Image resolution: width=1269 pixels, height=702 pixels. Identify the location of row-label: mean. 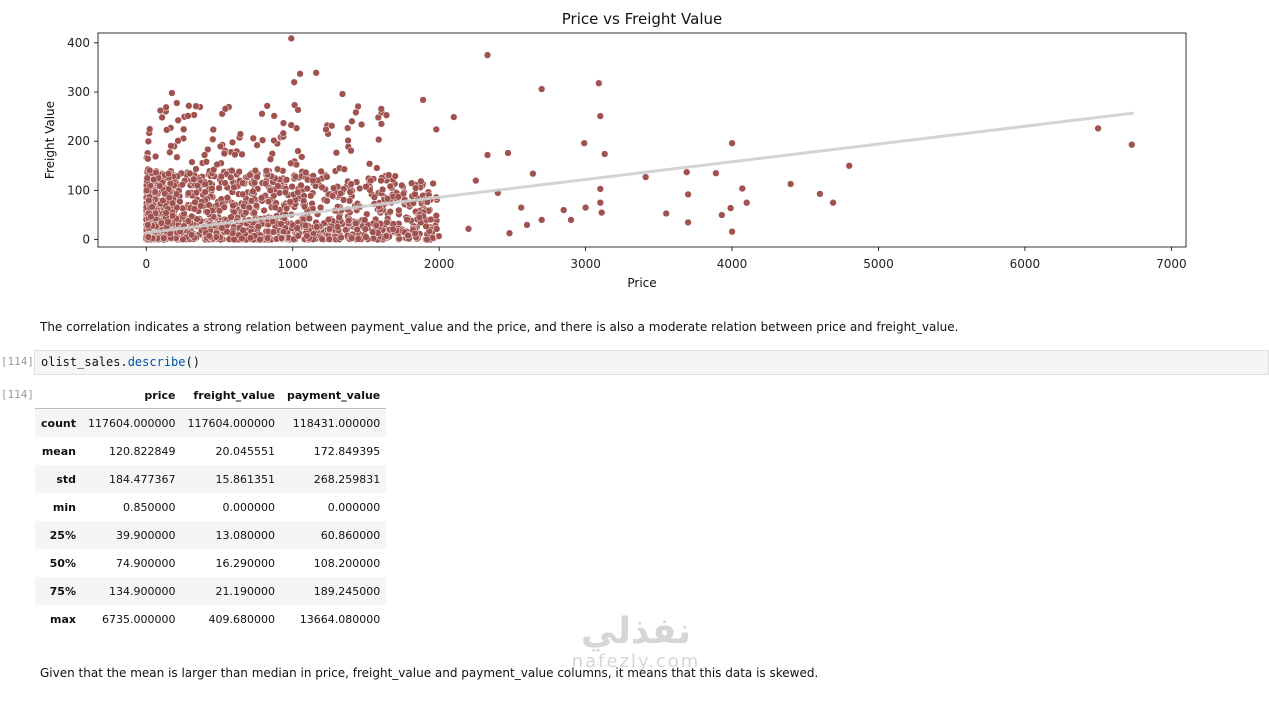
(58, 451).